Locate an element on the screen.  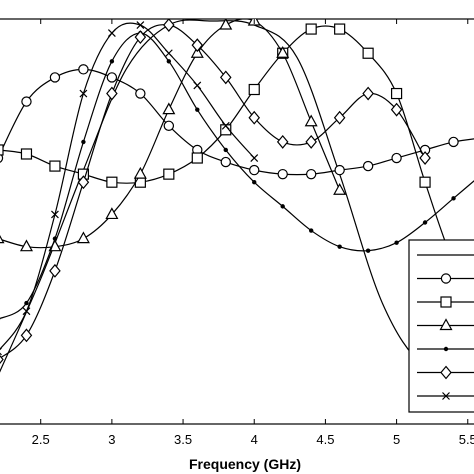
x-tick-label: 4 is located at coordinates (254, 439).